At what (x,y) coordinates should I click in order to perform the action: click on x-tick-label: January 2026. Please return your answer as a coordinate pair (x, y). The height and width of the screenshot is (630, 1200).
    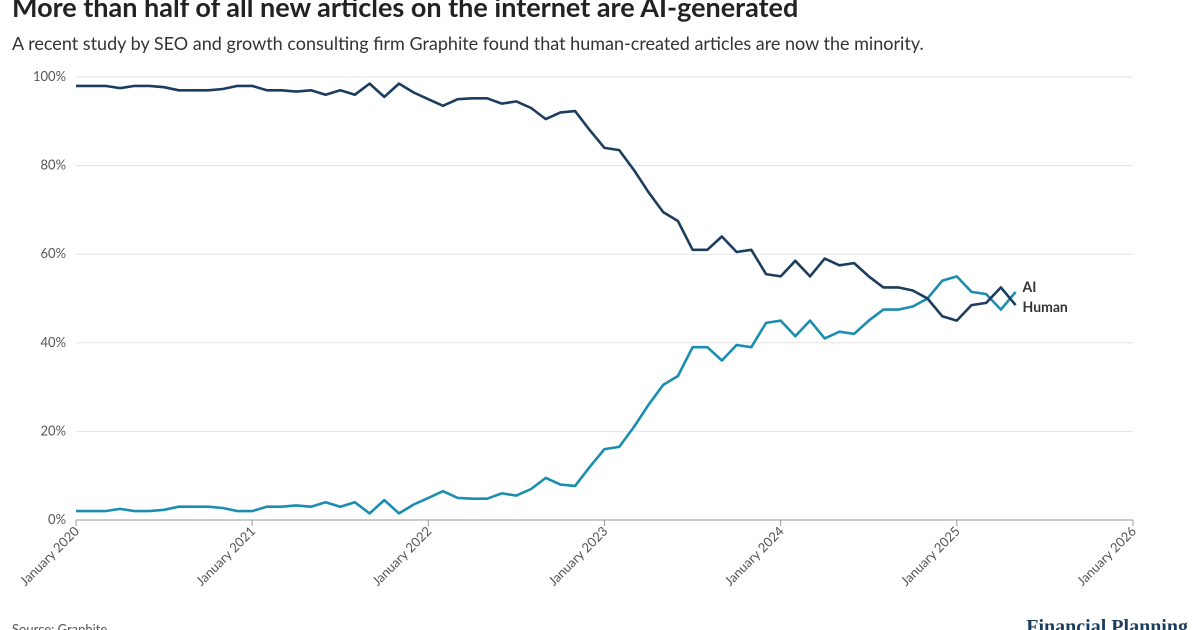
    Looking at the image, I should click on (1106, 556).